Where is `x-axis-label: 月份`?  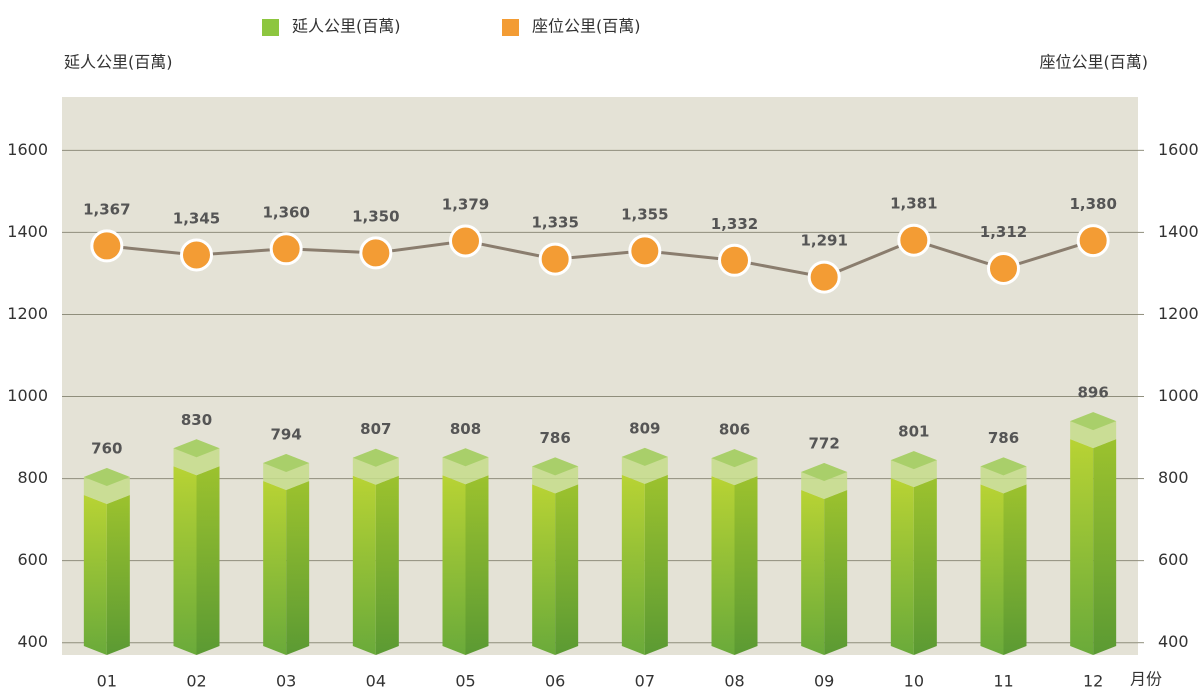
x-axis-label: 月份 is located at coordinates (1146, 679).